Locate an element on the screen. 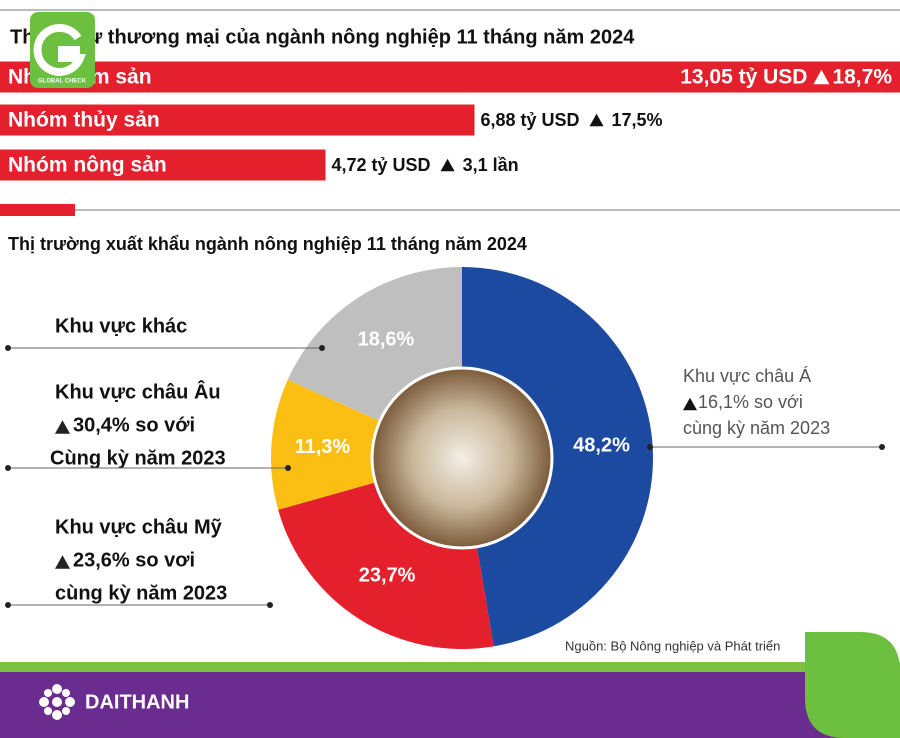  footer-logo is located at coordinates (57, 702).